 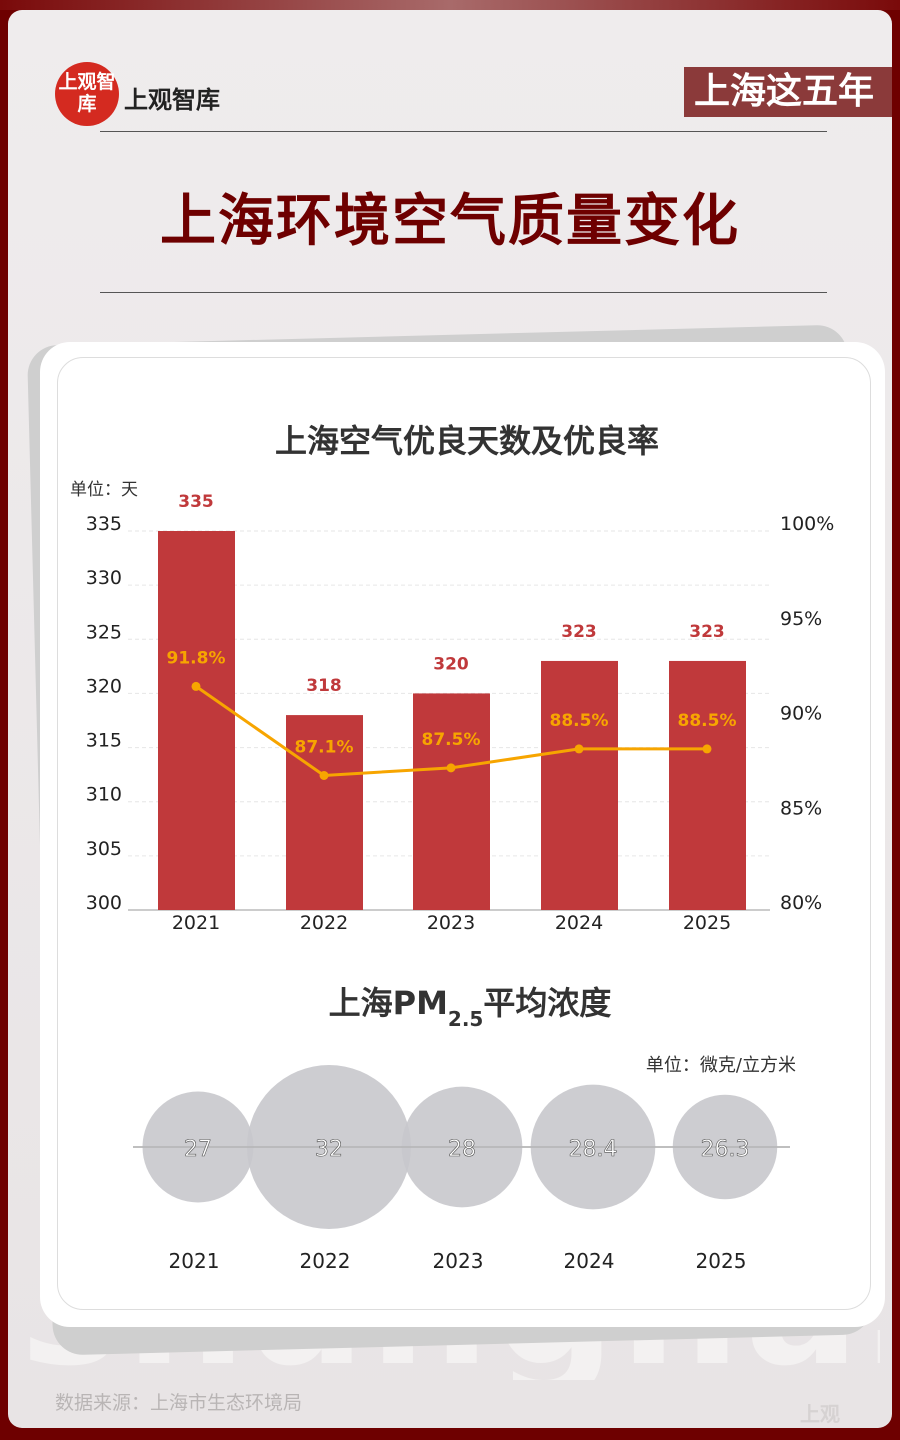 What do you see at coordinates (104, 741) in the screenshot?
I see `y-tick-label: 315` at bounding box center [104, 741].